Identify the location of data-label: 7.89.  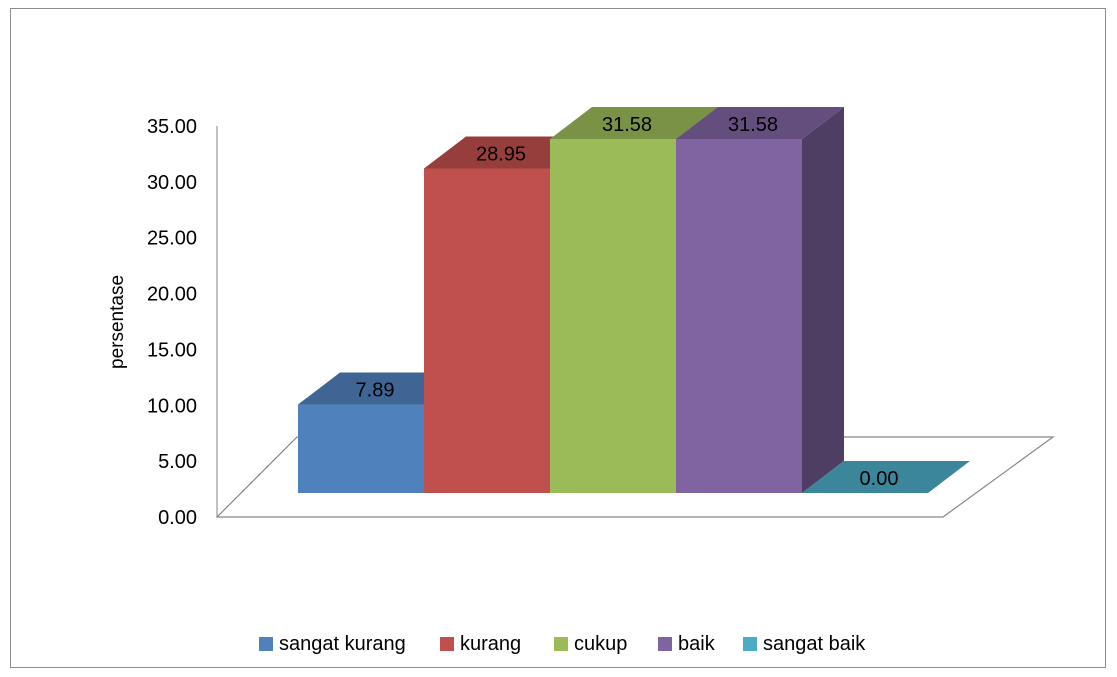
(375, 391).